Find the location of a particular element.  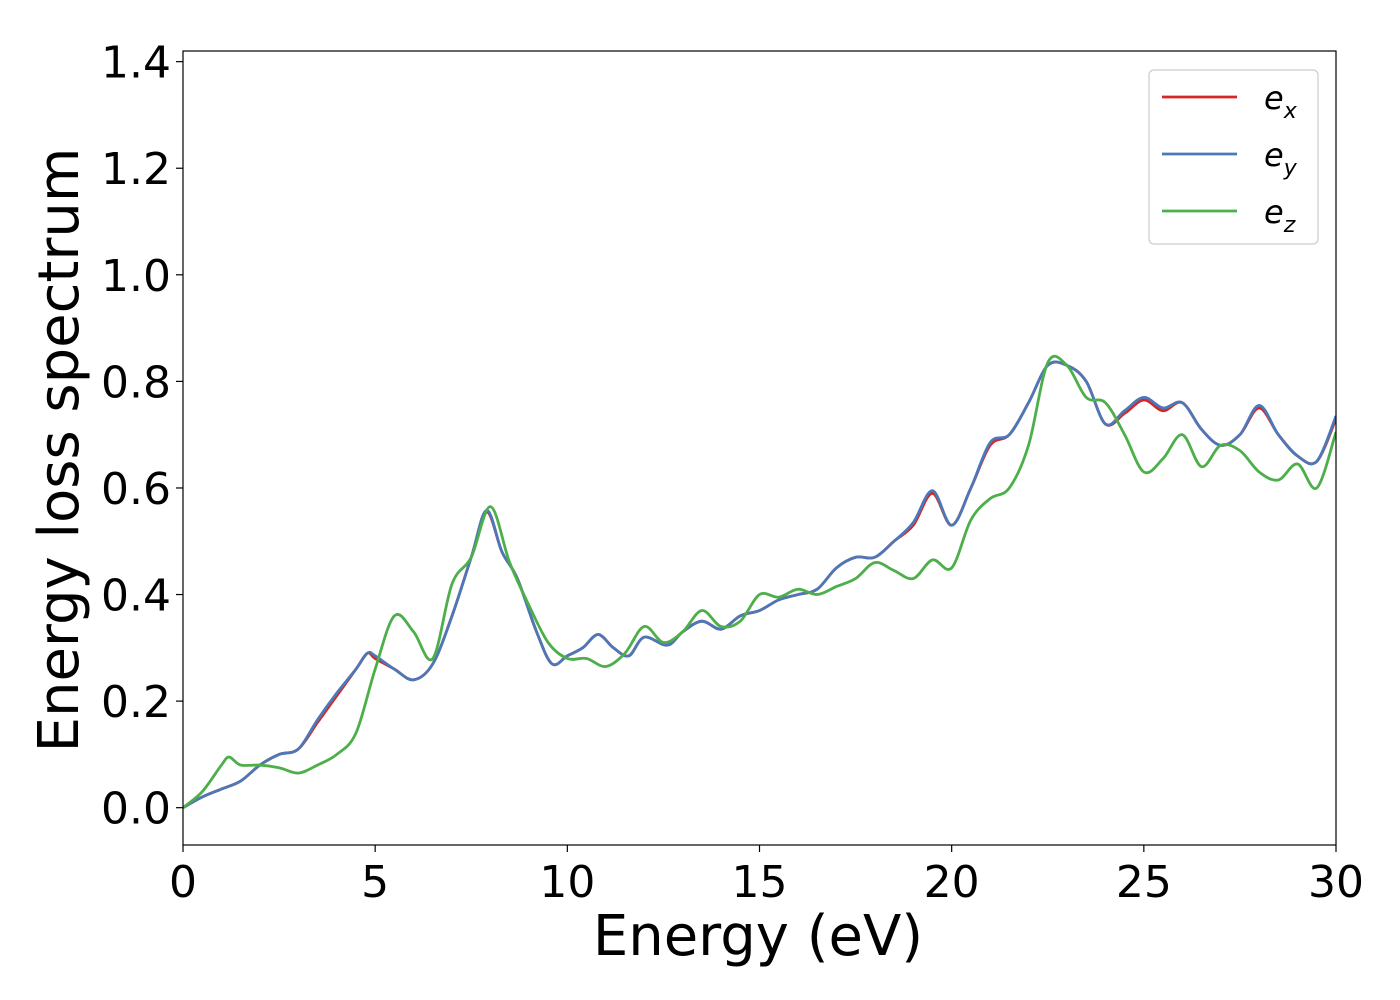

legend-label-x: ex is located at coordinates (1281, 101).